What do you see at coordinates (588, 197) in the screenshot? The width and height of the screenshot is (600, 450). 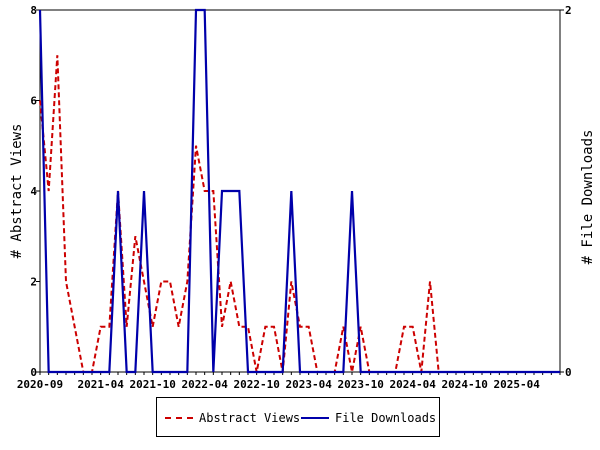 I see `y2-axis-title: # File Downloads` at bounding box center [588, 197].